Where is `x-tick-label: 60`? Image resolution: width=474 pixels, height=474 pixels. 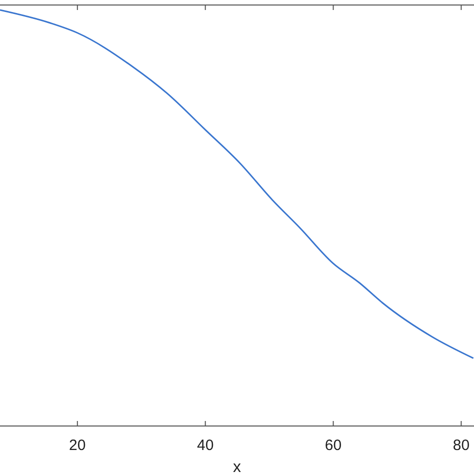 x-tick-label: 60 is located at coordinates (333, 445).